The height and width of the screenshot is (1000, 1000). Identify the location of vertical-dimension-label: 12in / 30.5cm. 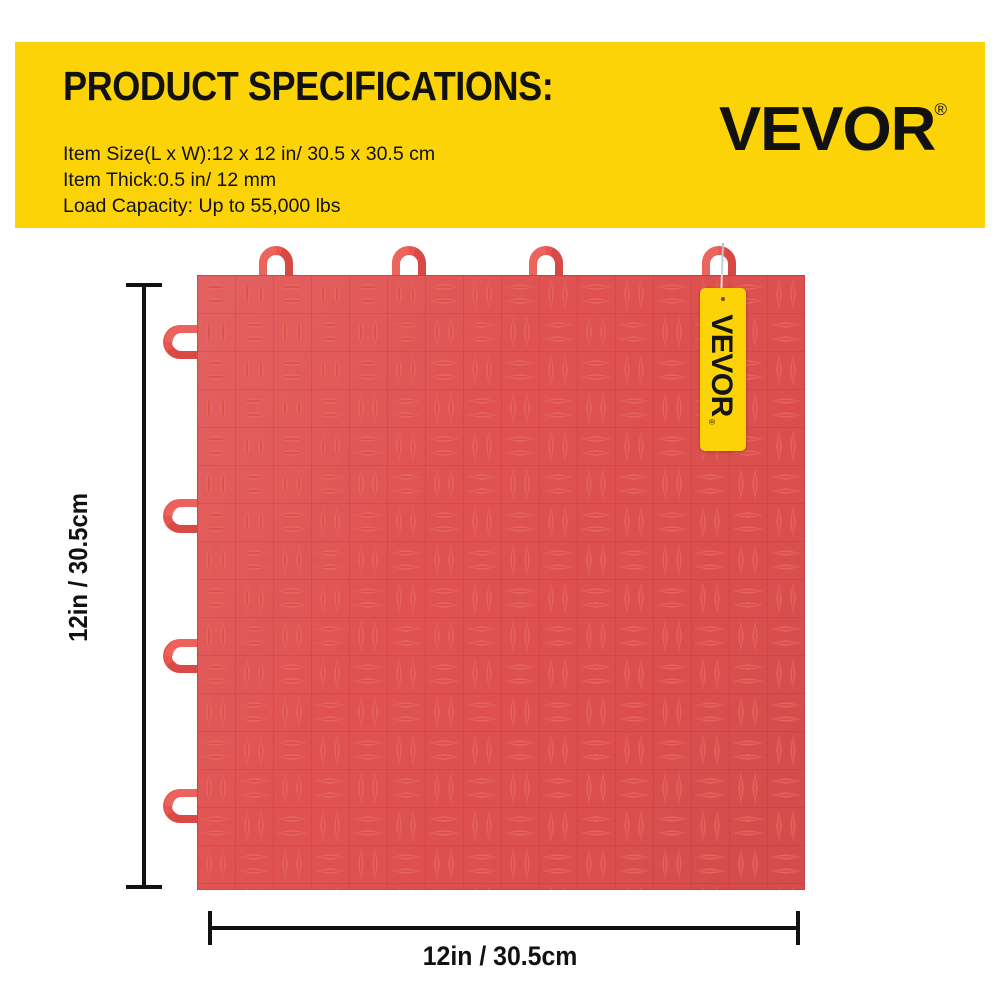
(78, 567).